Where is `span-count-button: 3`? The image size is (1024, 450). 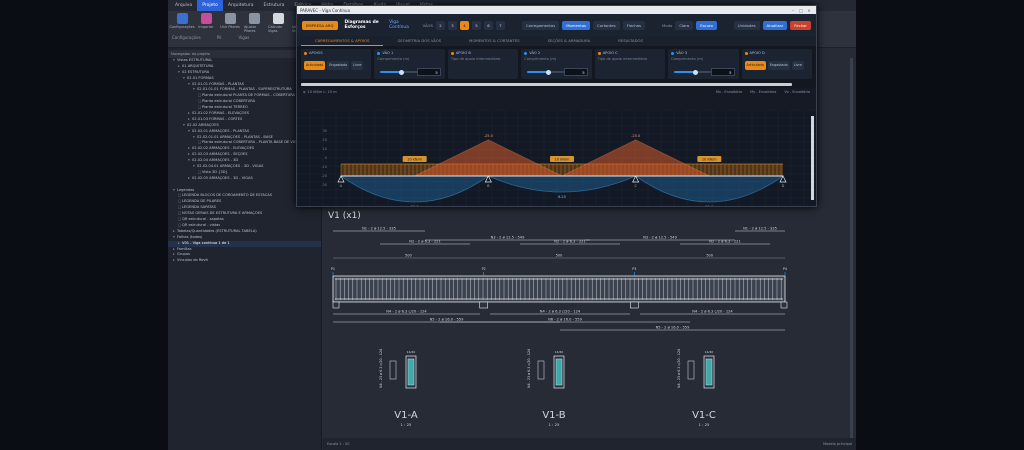 span-count-button: 3 is located at coordinates (452, 25).